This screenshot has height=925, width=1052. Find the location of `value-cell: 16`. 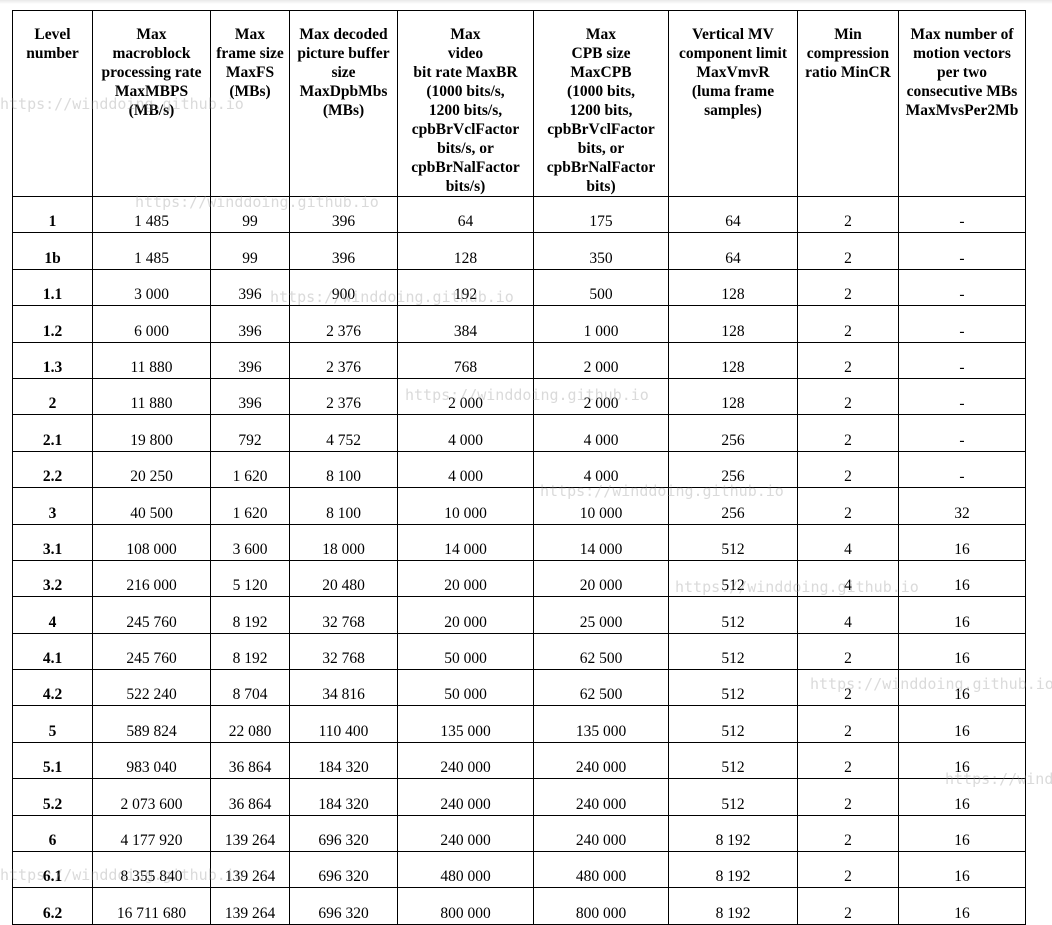

value-cell: 16 is located at coordinates (962, 906).